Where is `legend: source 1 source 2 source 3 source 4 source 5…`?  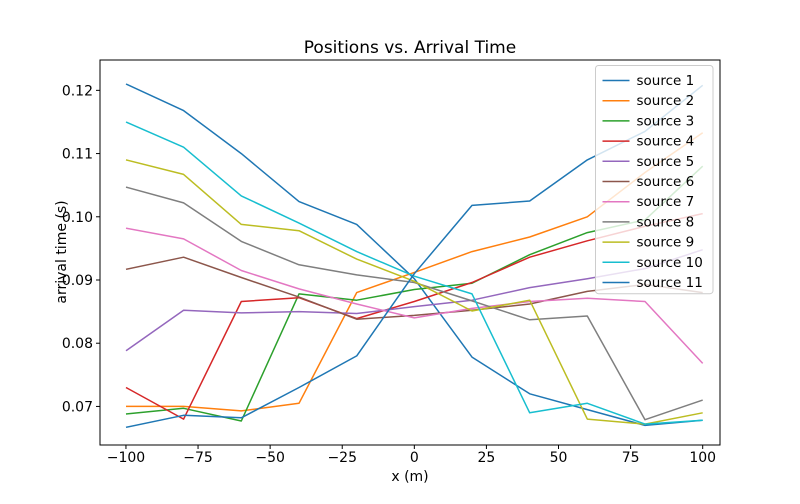 legend: source 1 source 2 source 3 source 4 source 5… is located at coordinates (654, 180).